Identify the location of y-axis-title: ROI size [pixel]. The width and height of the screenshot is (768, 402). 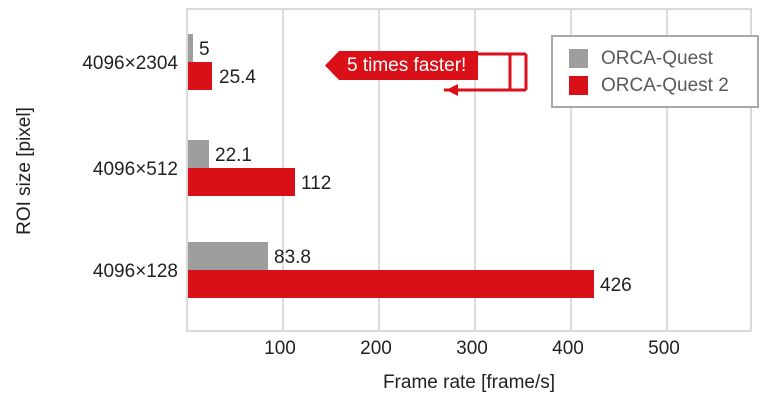
(24, 171).